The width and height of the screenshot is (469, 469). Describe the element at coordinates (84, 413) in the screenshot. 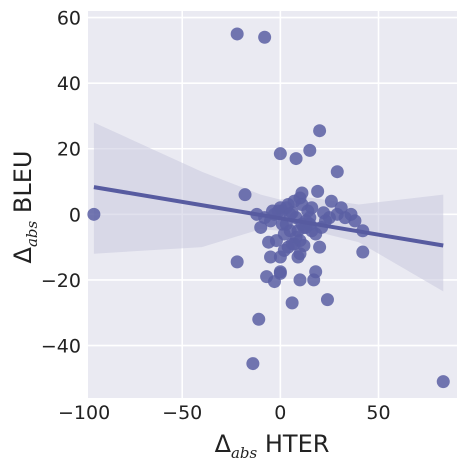

I see `x-tick-label: −100` at that location.